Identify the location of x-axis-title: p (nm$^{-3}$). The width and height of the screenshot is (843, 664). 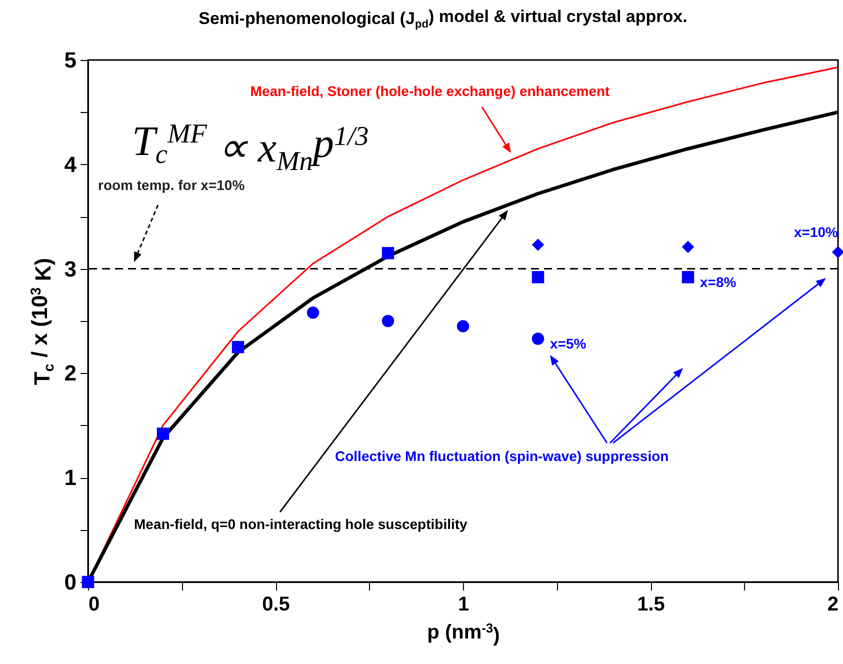
(463, 633).